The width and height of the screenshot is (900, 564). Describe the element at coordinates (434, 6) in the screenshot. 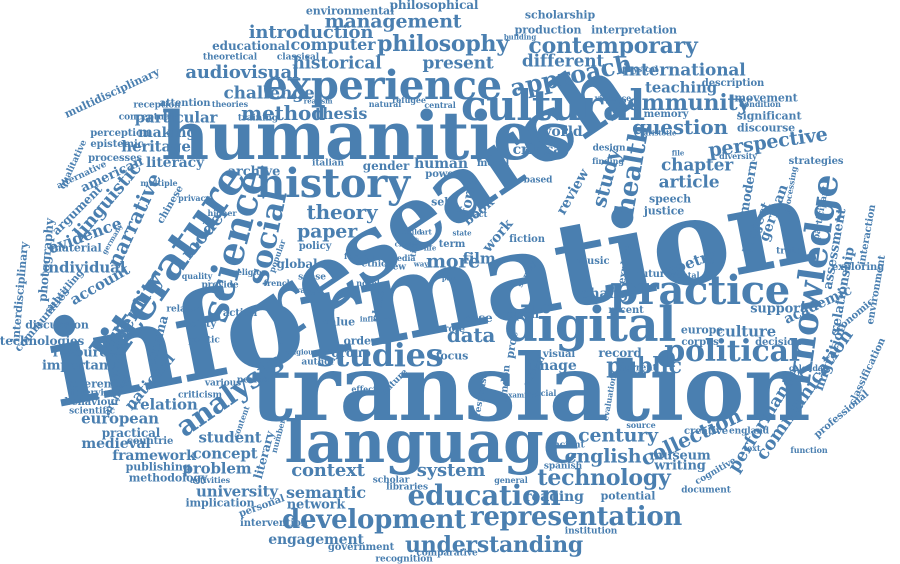

I see `word: philosophical` at that location.